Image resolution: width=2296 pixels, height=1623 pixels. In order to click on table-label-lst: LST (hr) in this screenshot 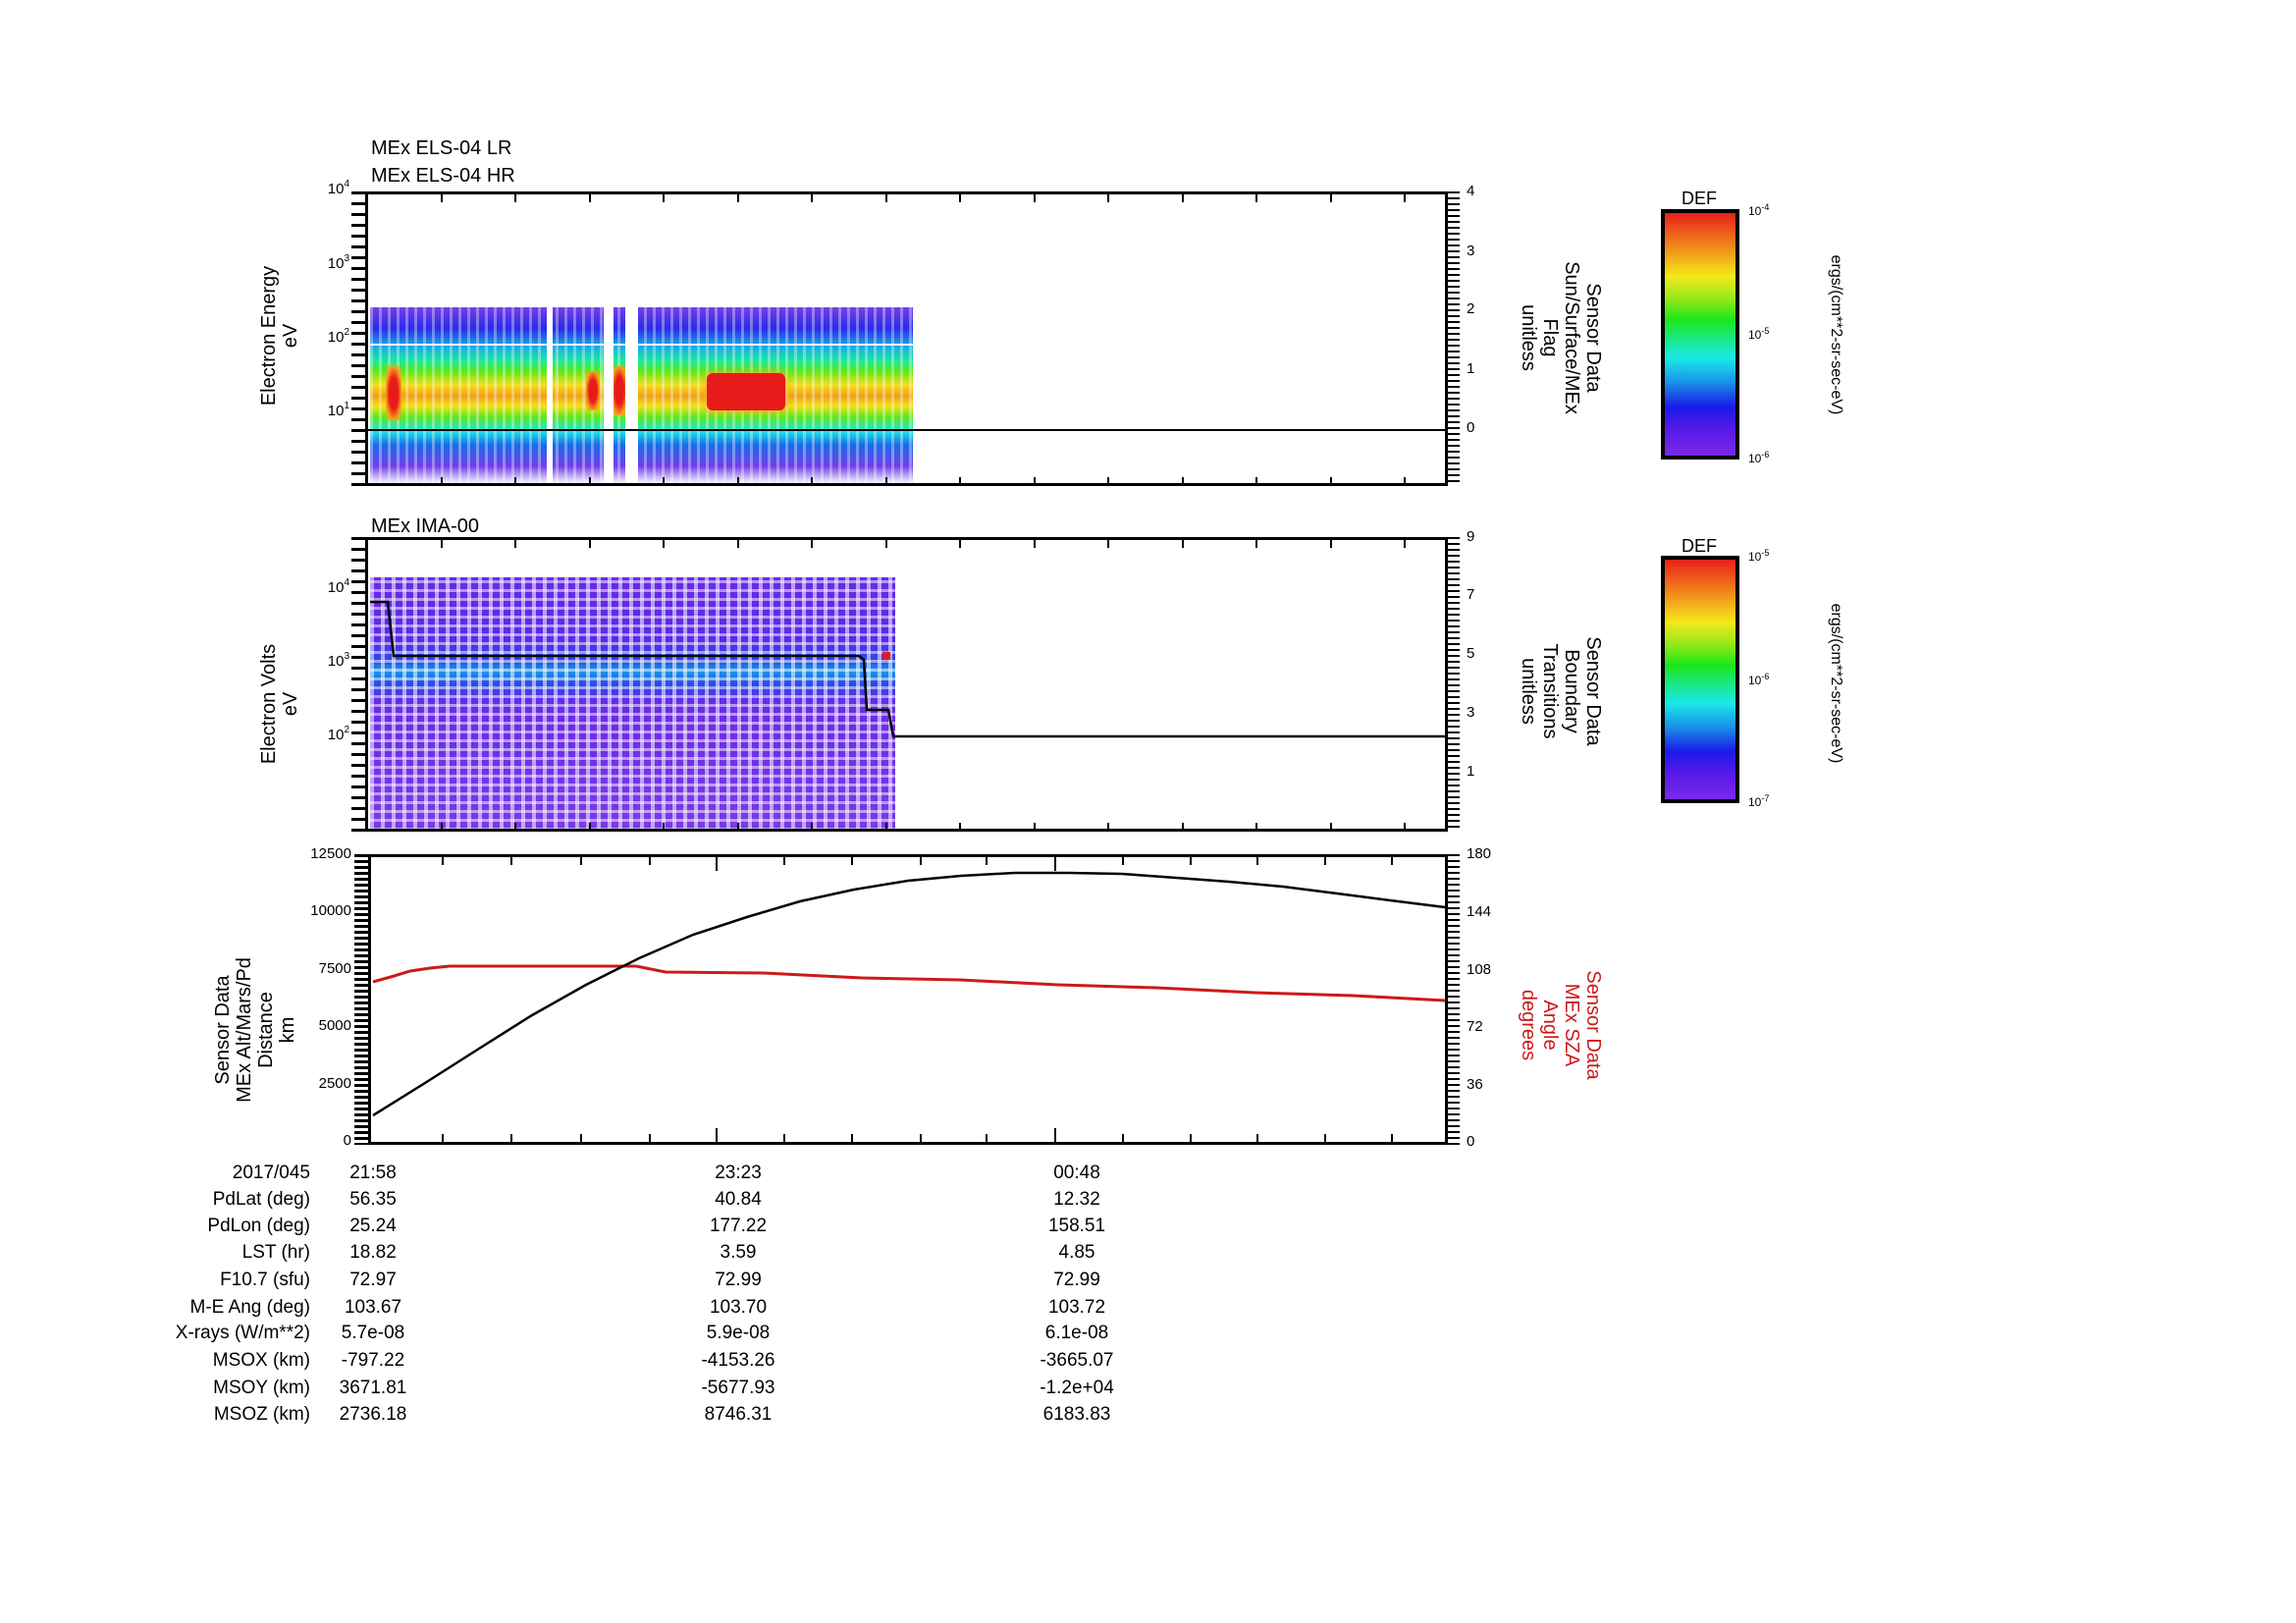, I will do `click(275, 1252)`.